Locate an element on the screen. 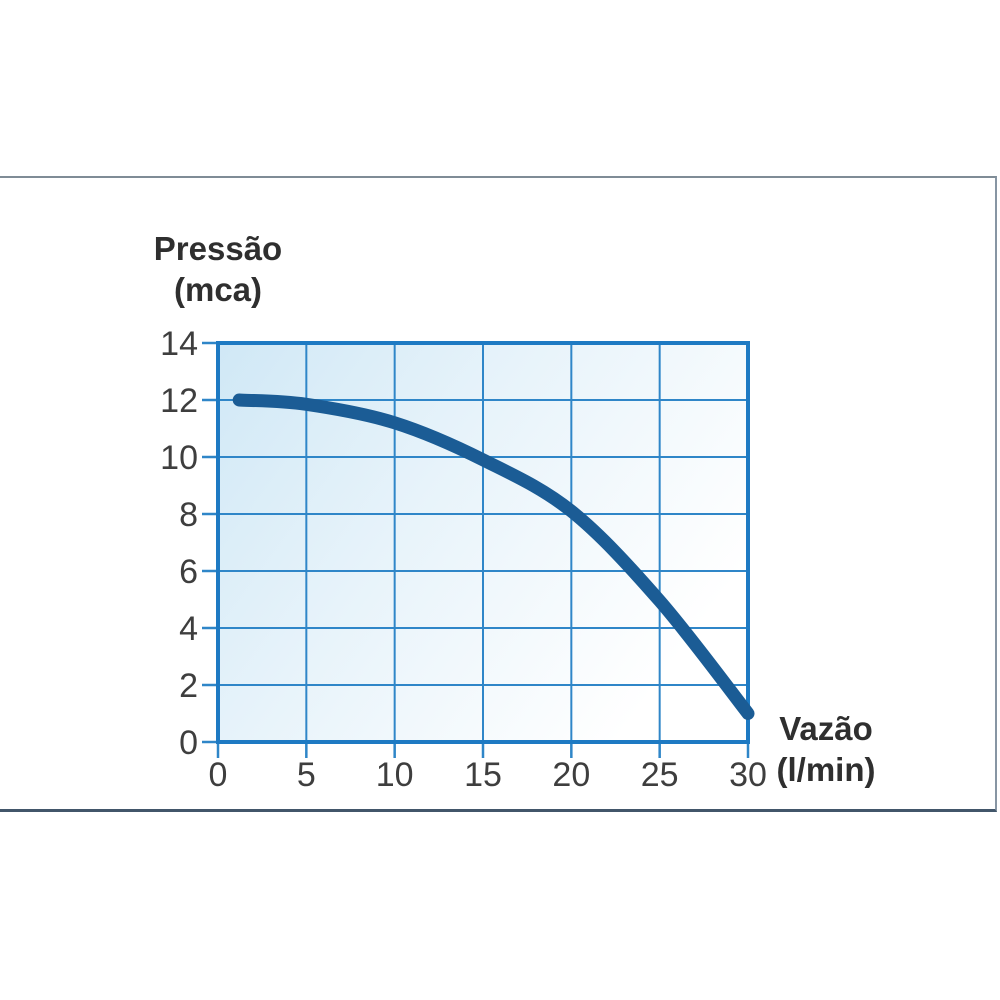  y-tick-label: 8 is located at coordinates (188, 515).